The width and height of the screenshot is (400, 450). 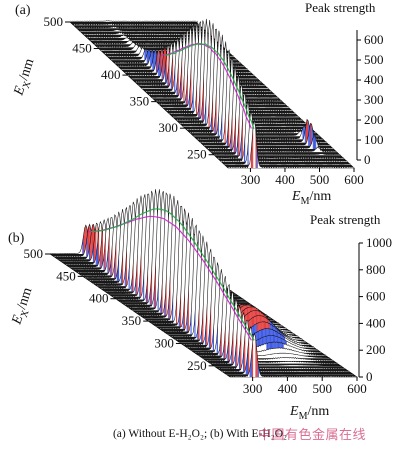 What do you see at coordinates (374, 119) in the screenshot?
I see `z-tick-label: 200` at bounding box center [374, 119].